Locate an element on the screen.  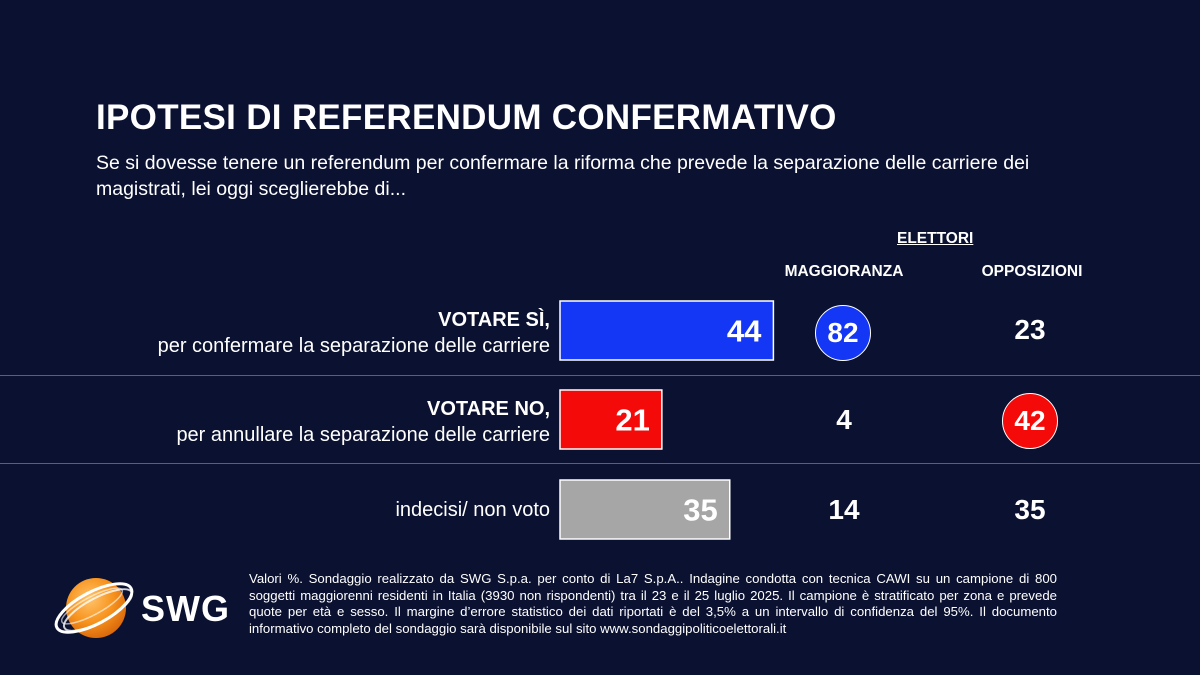
swg-logo-text: SWG is located at coordinates (185, 608).